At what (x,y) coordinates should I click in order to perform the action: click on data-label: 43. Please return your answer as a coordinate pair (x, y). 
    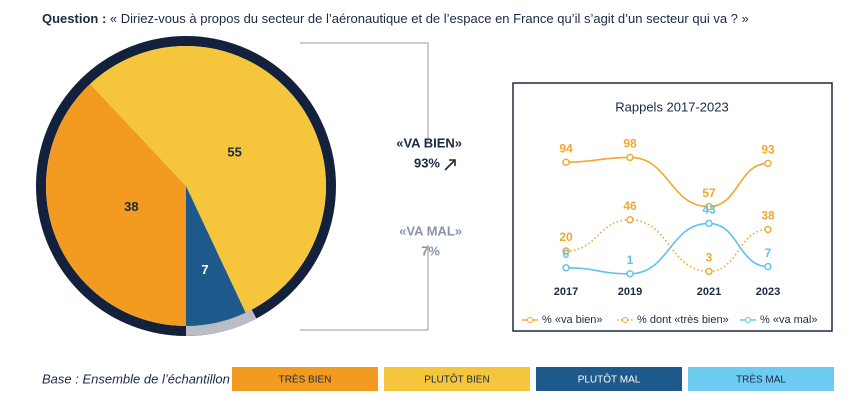
    Looking at the image, I should click on (709, 210).